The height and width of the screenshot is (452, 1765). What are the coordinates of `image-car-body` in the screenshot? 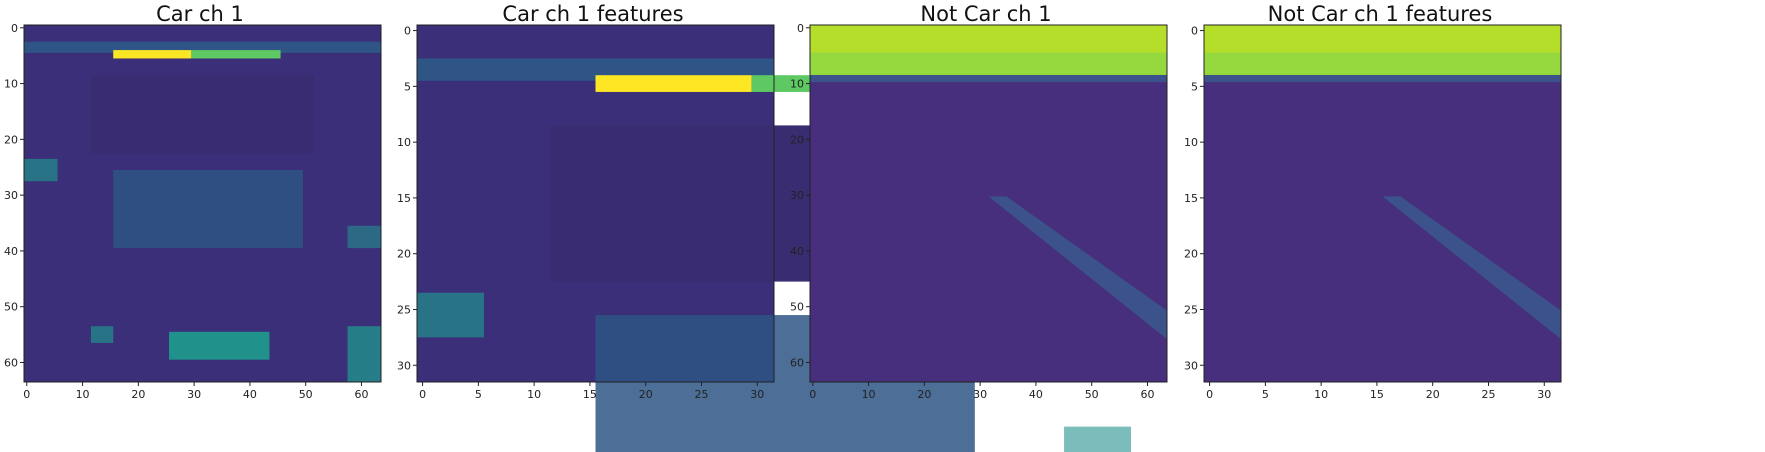 It's located at (208, 209).